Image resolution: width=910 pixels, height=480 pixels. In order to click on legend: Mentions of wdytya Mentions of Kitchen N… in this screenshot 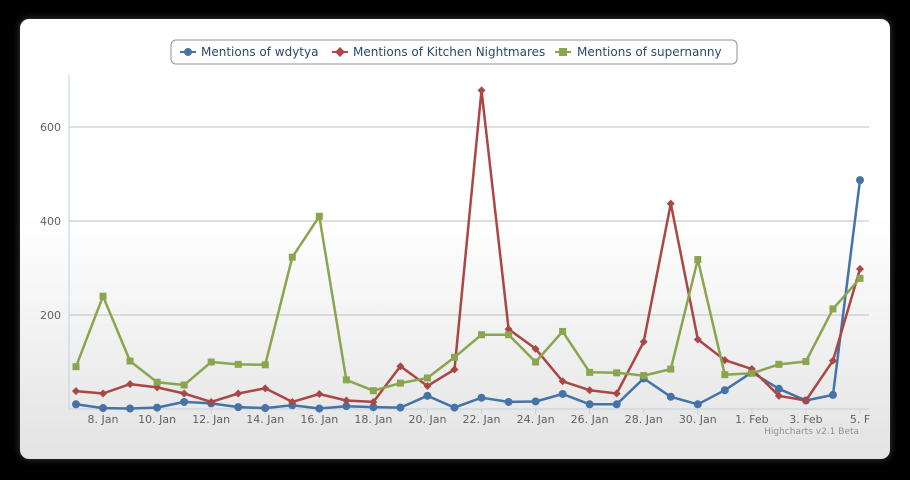, I will do `click(454, 52)`.